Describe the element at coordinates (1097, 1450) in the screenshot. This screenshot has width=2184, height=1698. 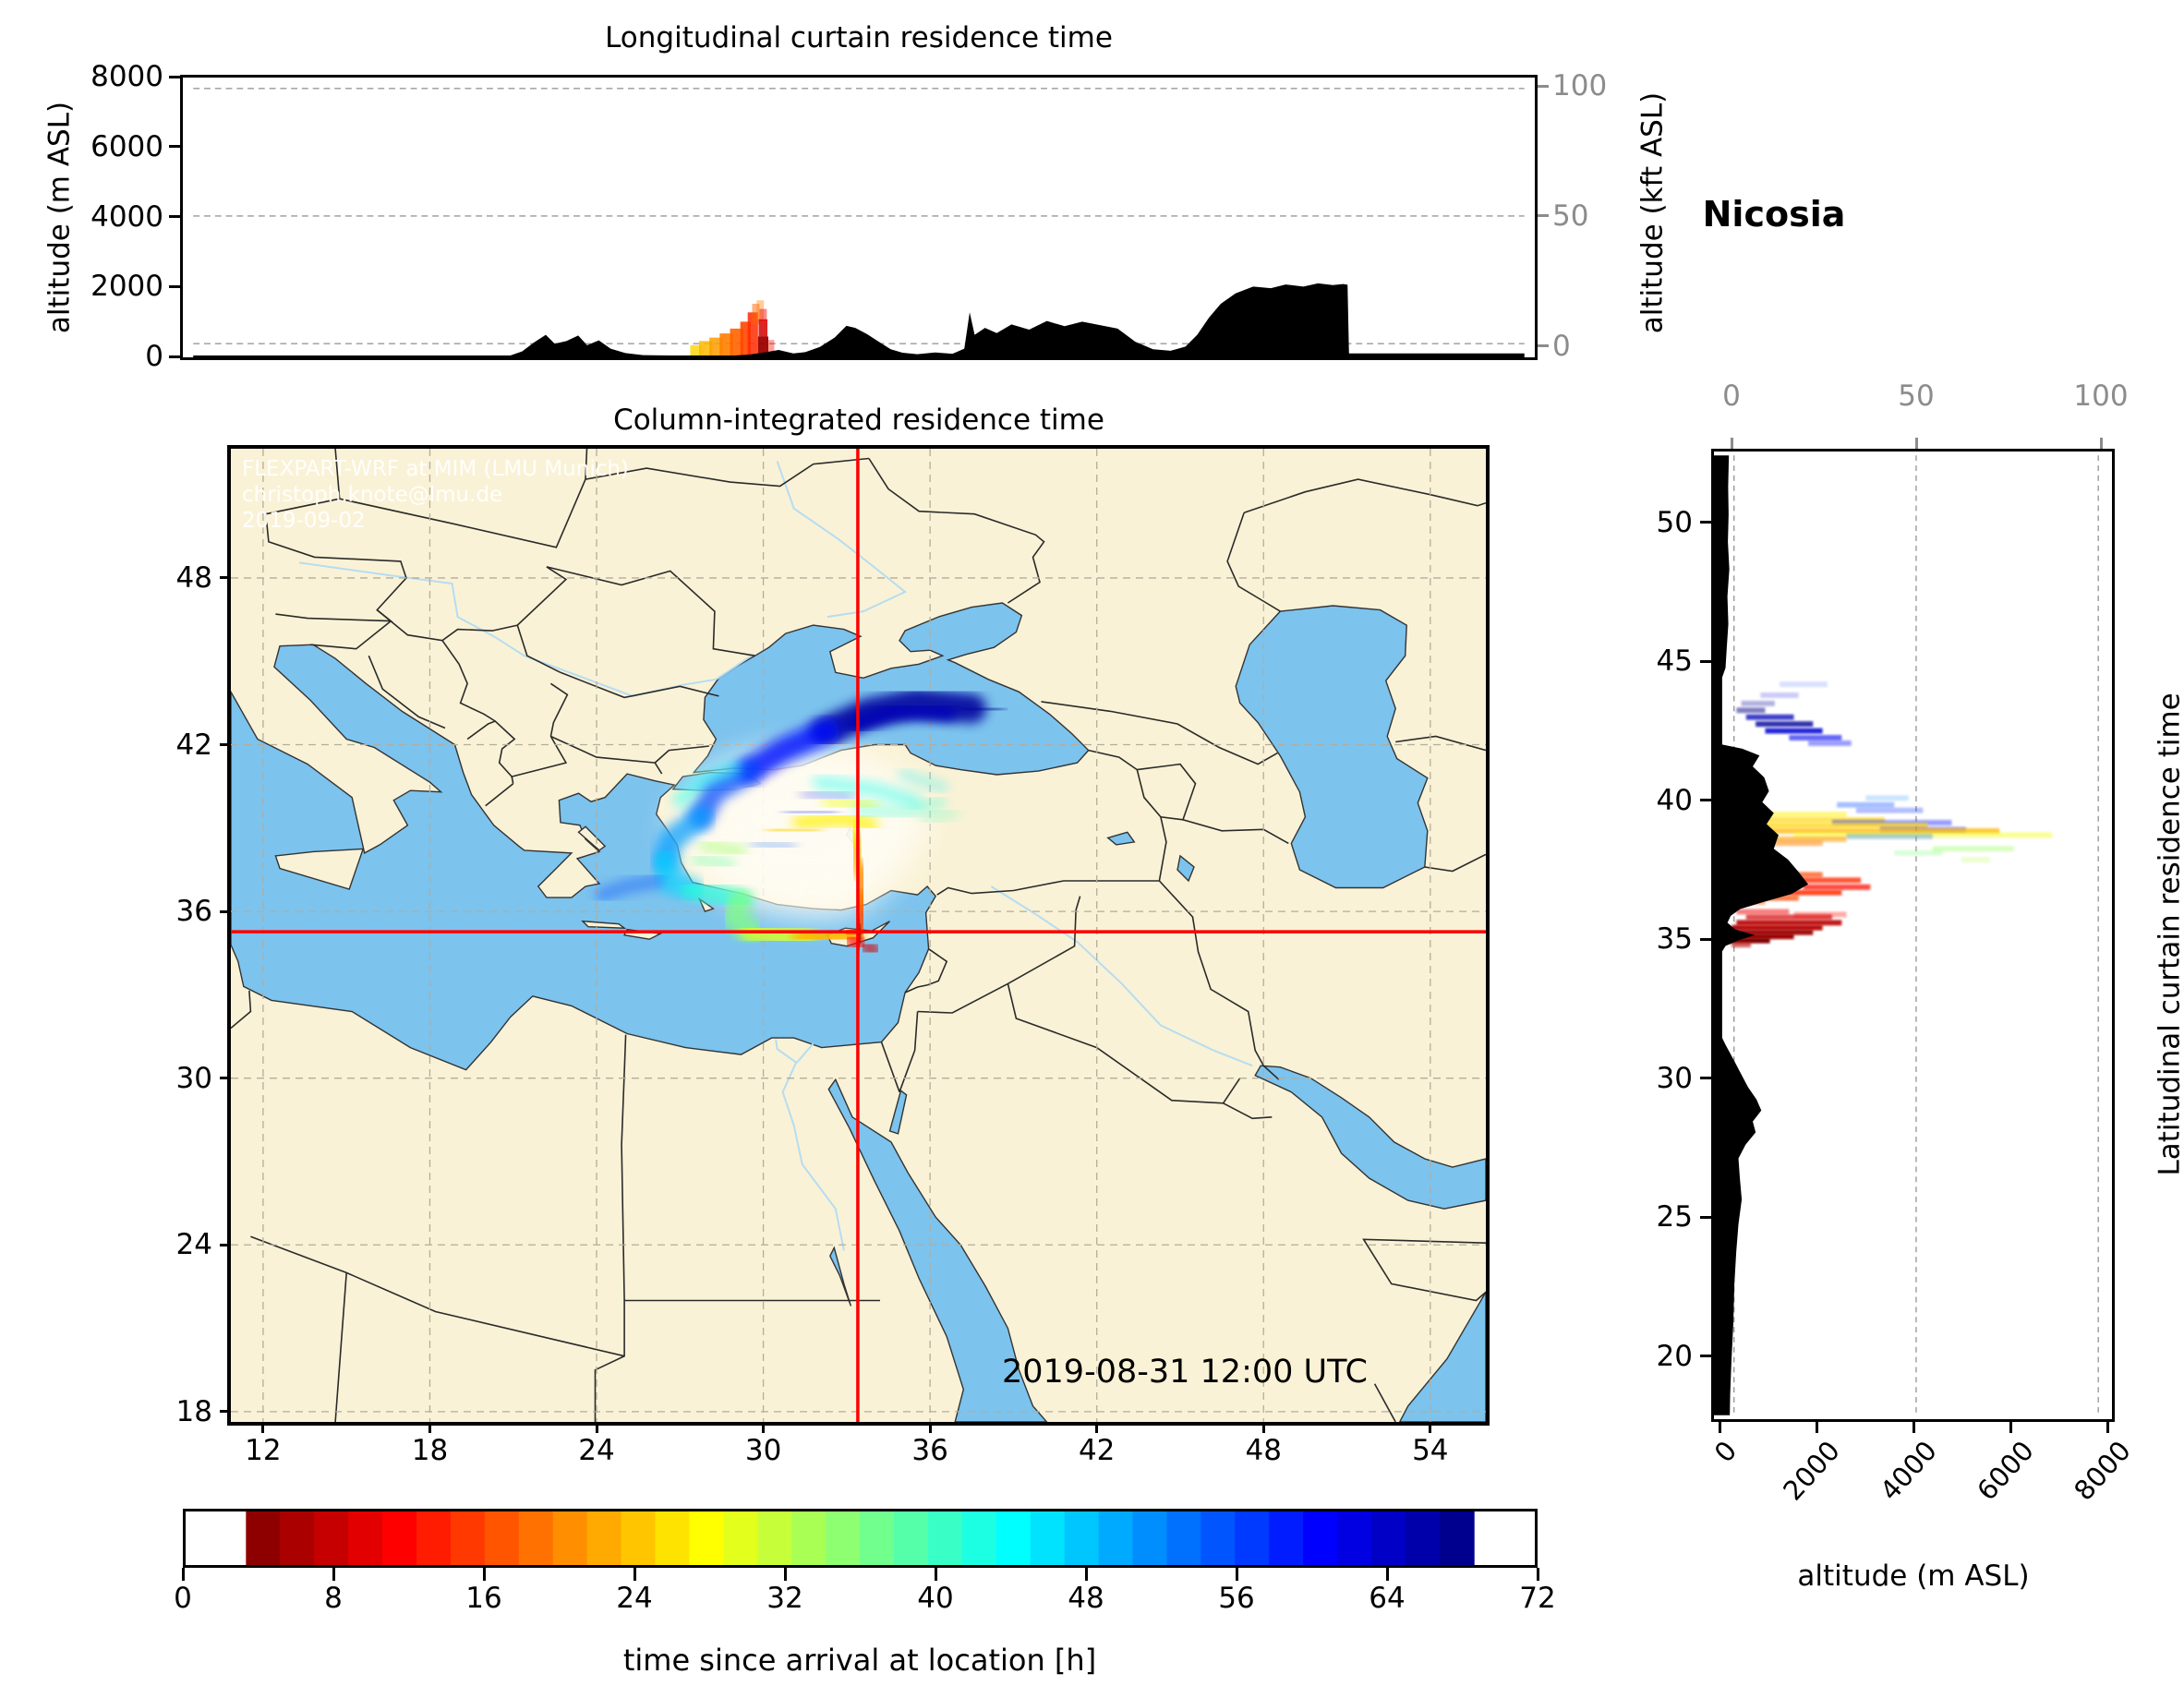
I see `map-lon-tick: 42` at that location.